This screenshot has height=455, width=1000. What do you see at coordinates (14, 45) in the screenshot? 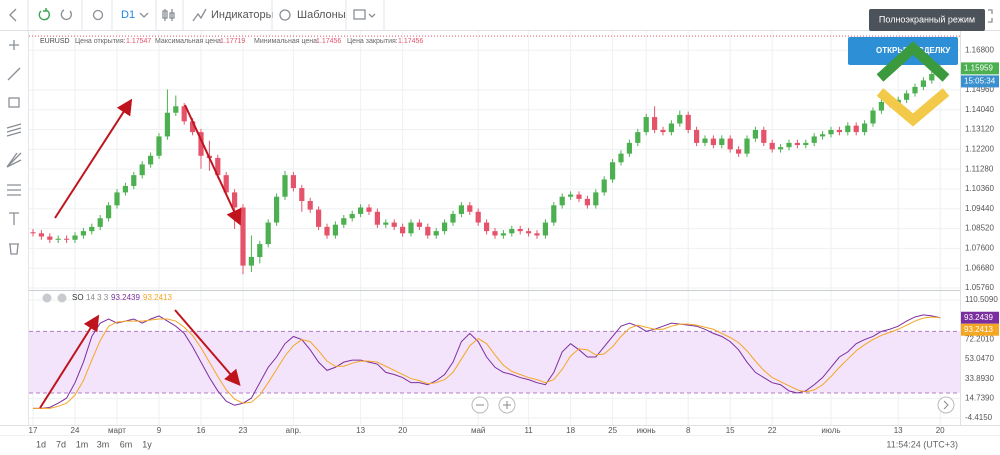
I see `crosshair-tool` at bounding box center [14, 45].